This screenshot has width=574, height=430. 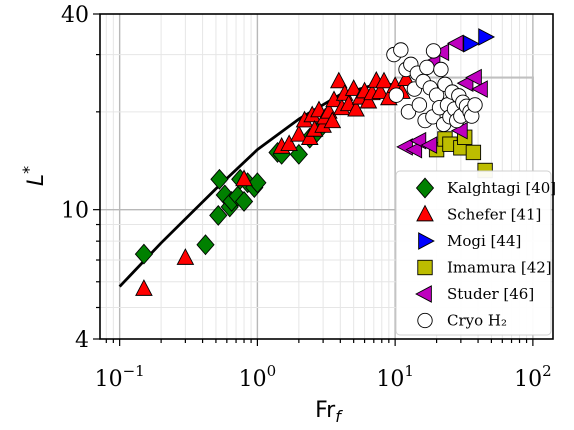 I want to click on series-circle, so click(x=434, y=87).